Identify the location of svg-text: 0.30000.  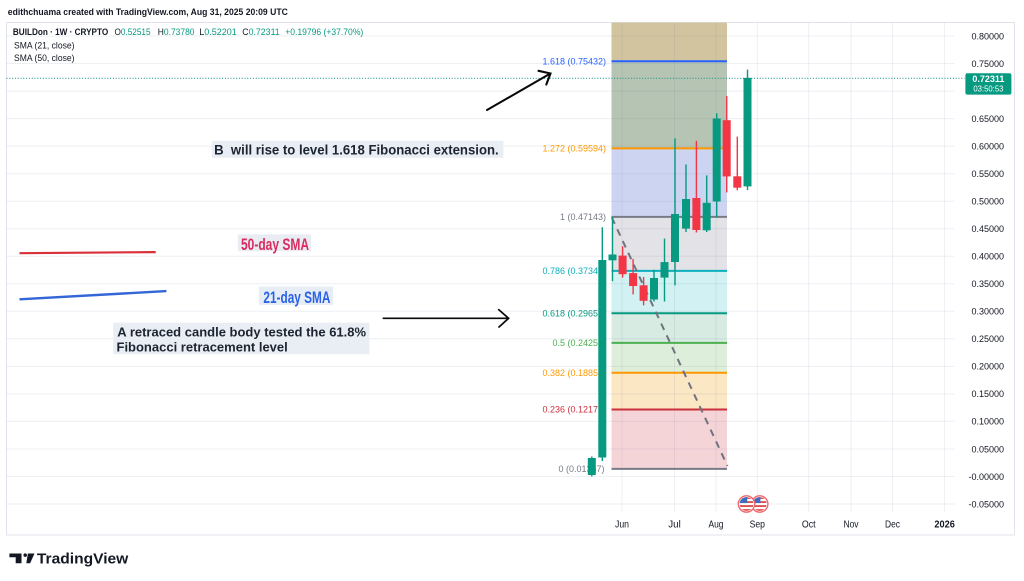
(987, 312).